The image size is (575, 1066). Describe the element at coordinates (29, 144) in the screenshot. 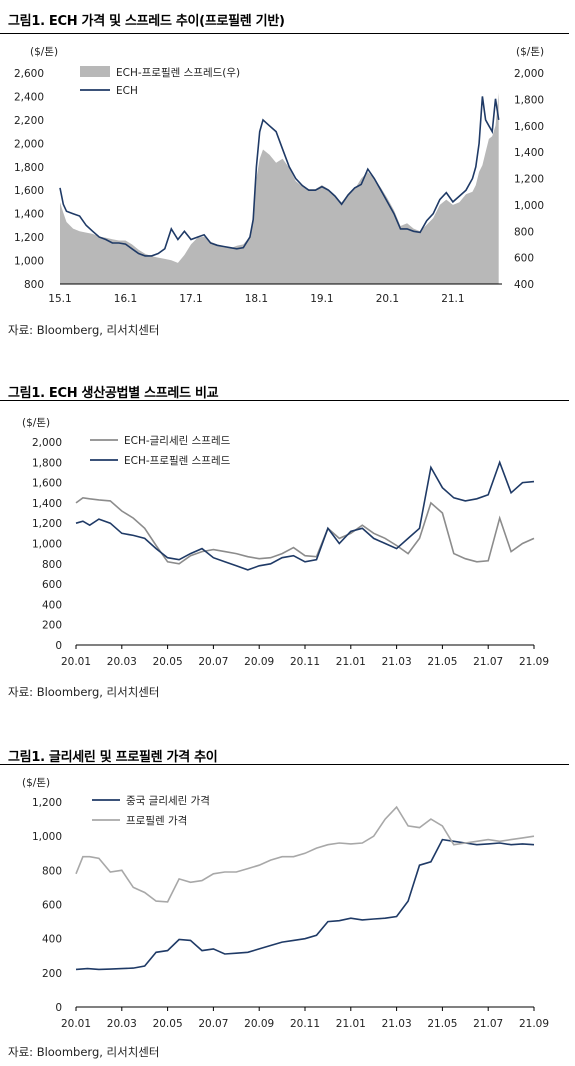

I see `y-tick-left: 2,000` at that location.